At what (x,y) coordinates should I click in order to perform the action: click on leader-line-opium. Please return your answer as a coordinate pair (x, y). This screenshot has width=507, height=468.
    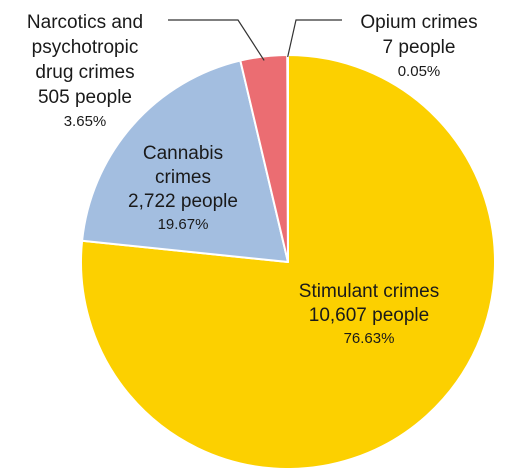
    Looking at the image, I should click on (314, 38).